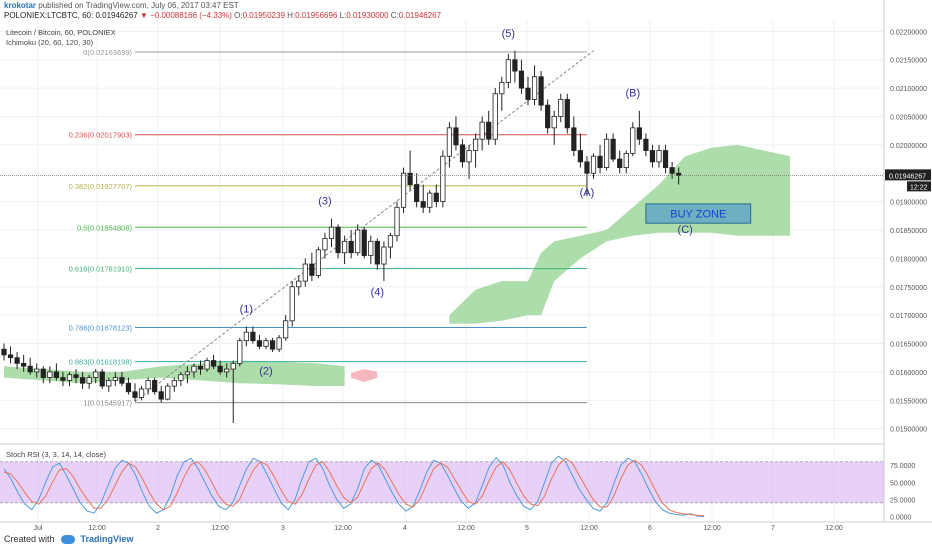 This screenshot has width=932, height=550. What do you see at coordinates (902, 466) in the screenshot?
I see `rsi-tick-label: 75.0000` at bounding box center [902, 466].